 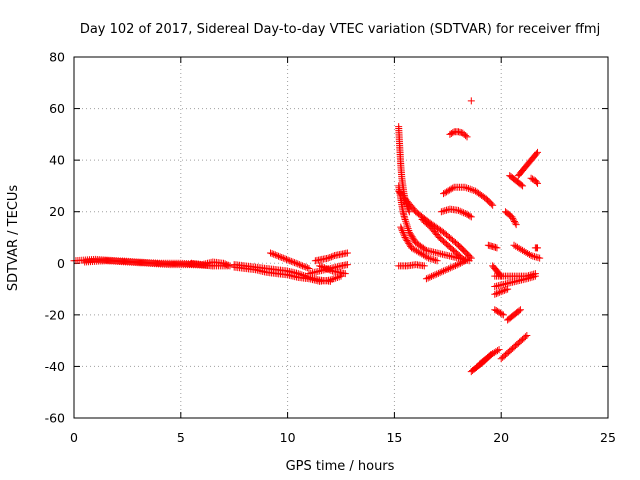 I want to click on y-tick-label: 60, so click(x=57, y=108).